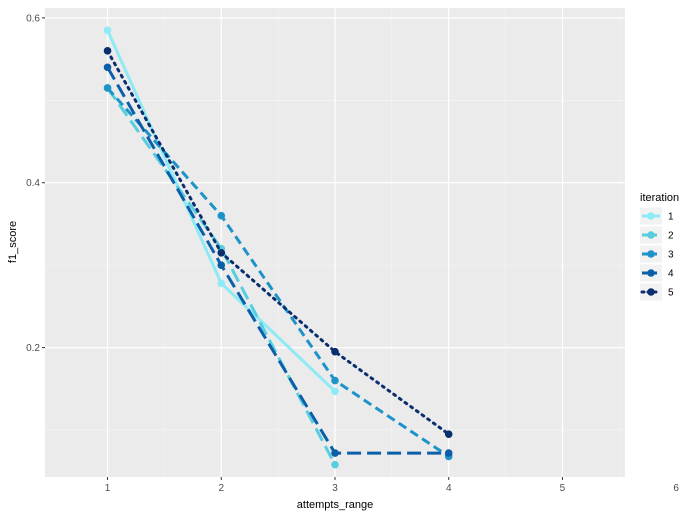  Describe the element at coordinates (449, 488) in the screenshot. I see `x-tick-label: 4` at that location.